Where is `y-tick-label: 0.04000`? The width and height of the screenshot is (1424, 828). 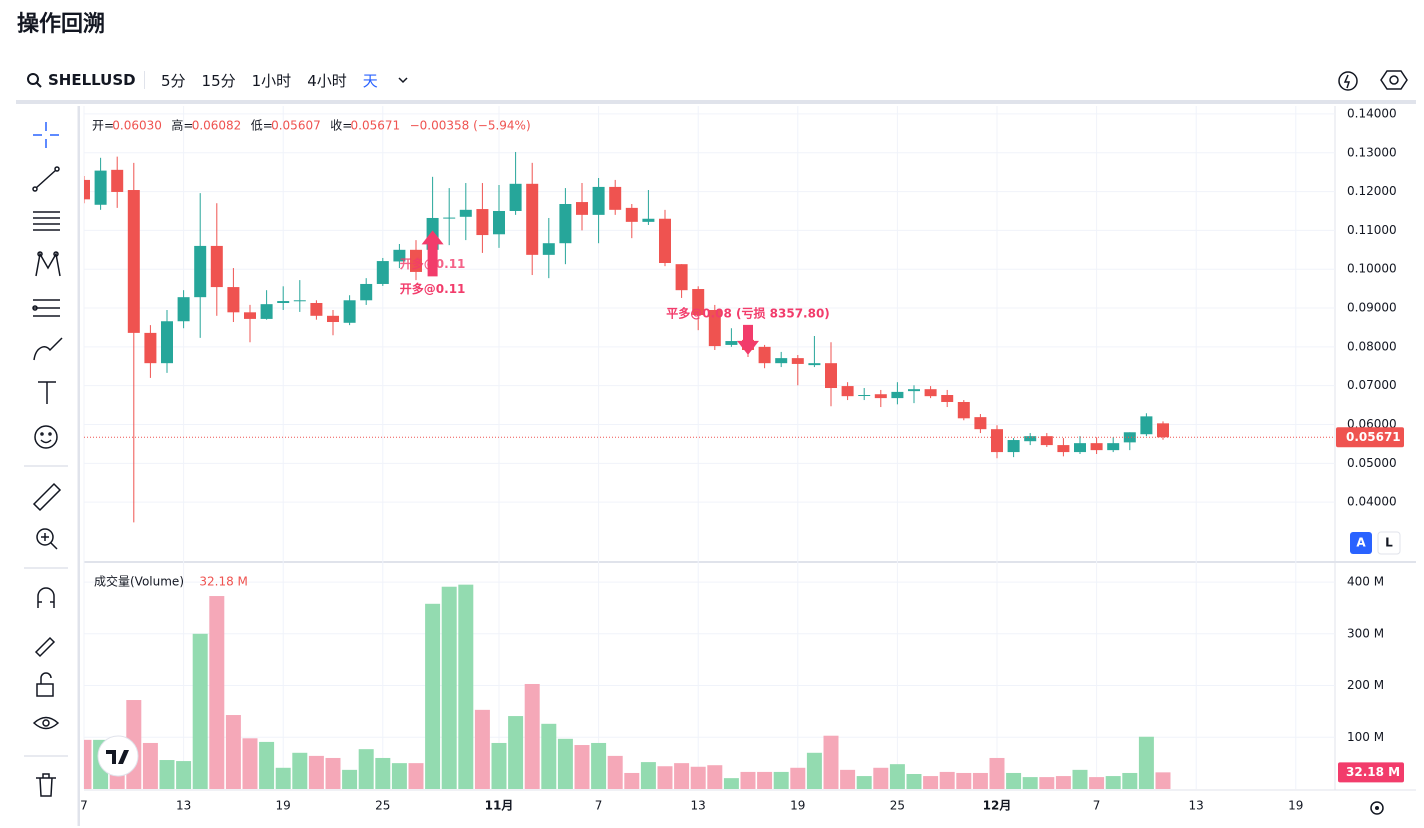 y-tick-label: 0.04000 is located at coordinates (1372, 502).